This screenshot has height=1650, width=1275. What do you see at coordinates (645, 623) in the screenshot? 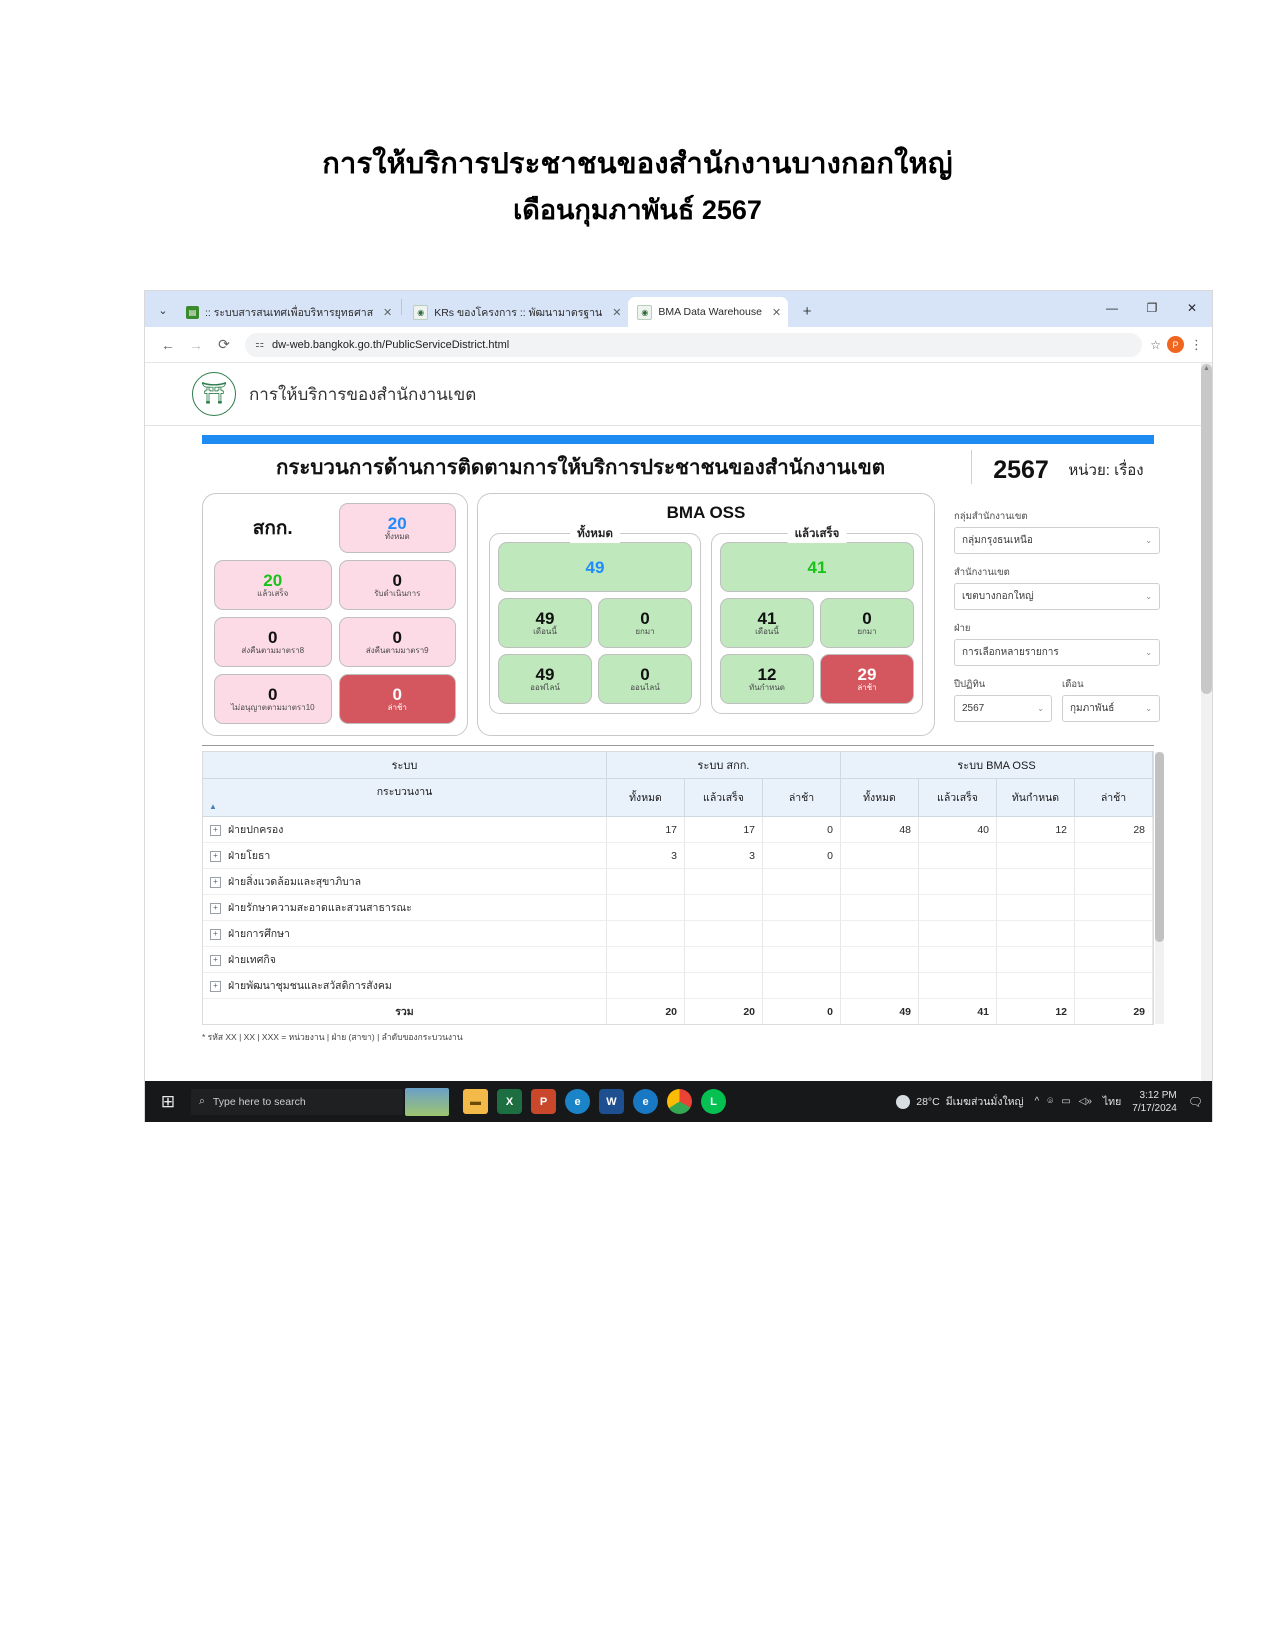
I see `kpi-oss-total-carryover: 0 ยกมา` at bounding box center [645, 623].